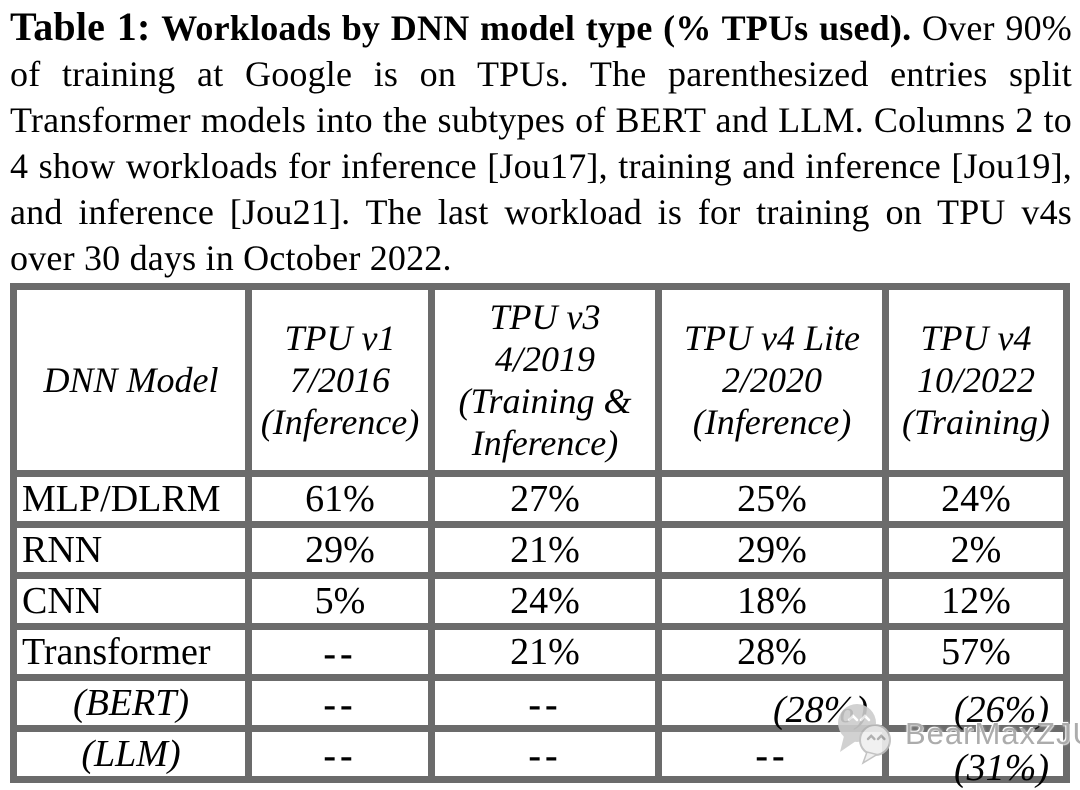  Describe the element at coordinates (131, 550) in the screenshot. I see `row-label-rnn: RNN` at that location.